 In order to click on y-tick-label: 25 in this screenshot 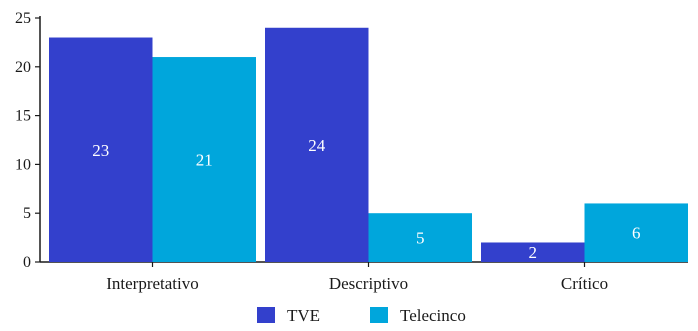, I will do `click(23, 18)`.